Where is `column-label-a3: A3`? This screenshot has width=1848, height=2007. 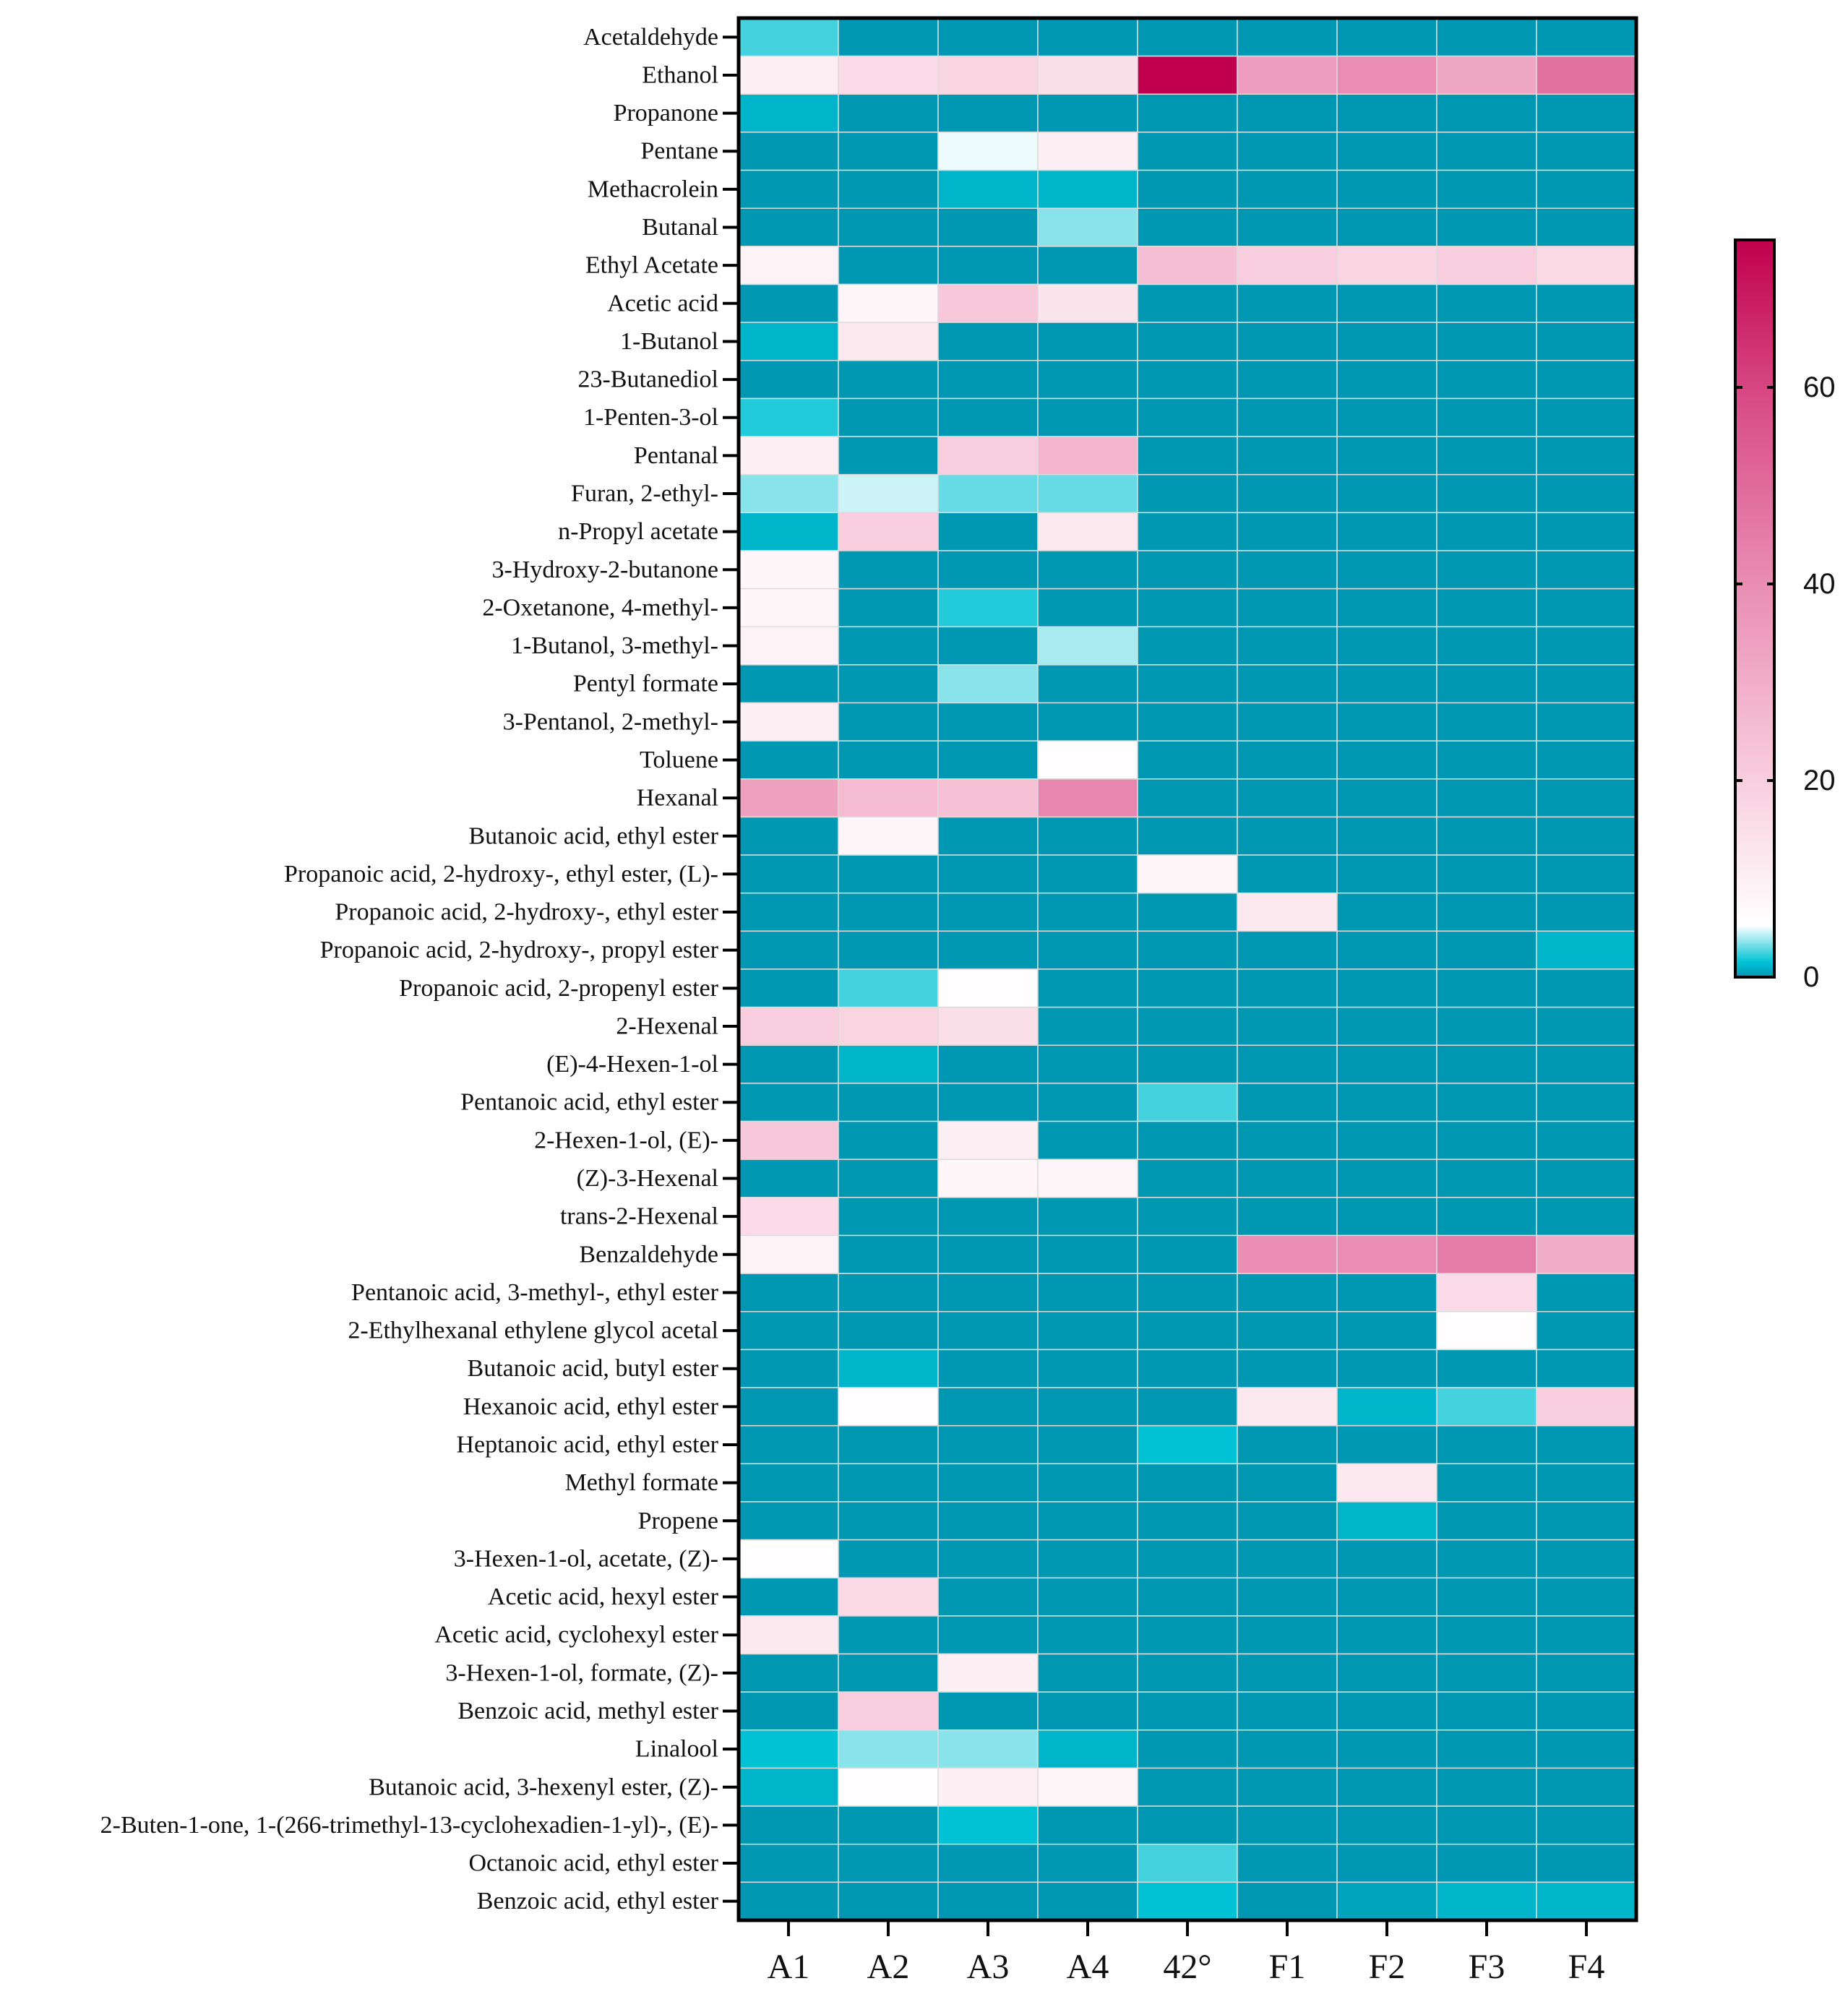 column-label-a3: A3 is located at coordinates (988, 1967).